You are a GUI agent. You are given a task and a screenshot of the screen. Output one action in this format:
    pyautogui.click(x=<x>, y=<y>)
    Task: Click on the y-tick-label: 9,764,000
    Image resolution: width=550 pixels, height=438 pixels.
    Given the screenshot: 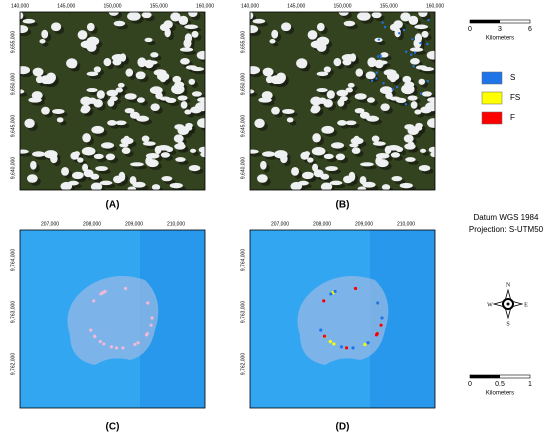 What is the action you would take?
    pyautogui.click(x=13, y=260)
    